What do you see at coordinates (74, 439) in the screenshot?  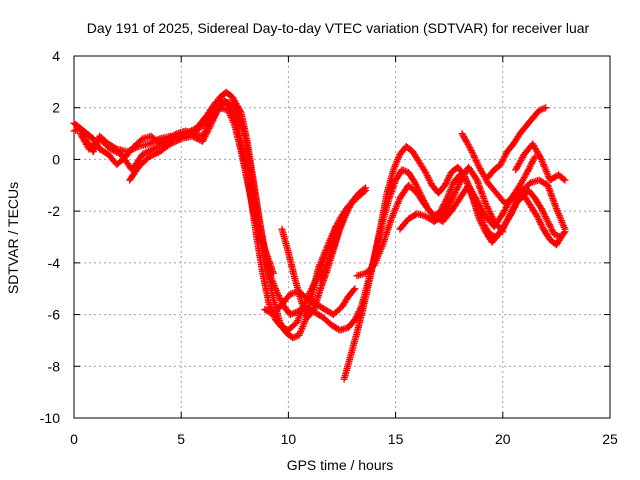 I see `x-tick-label: 0` at bounding box center [74, 439].